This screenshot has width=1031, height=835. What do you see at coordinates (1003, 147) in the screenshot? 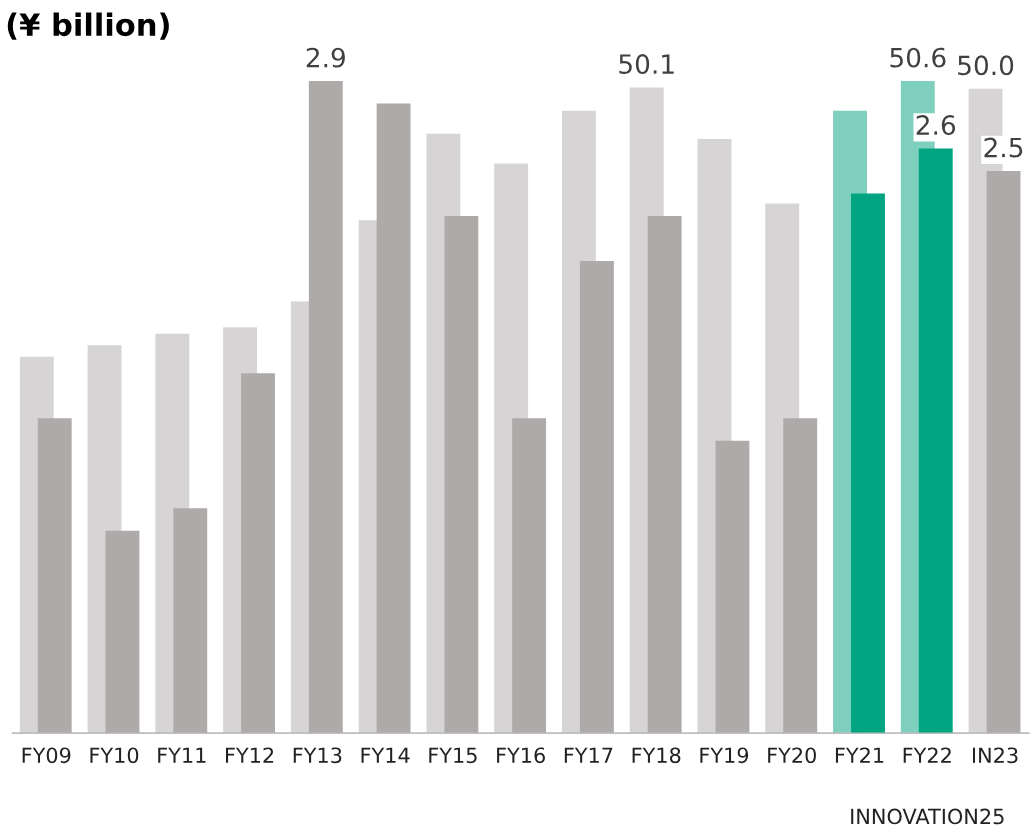
I see `data-label: 2.5` at bounding box center [1003, 147].